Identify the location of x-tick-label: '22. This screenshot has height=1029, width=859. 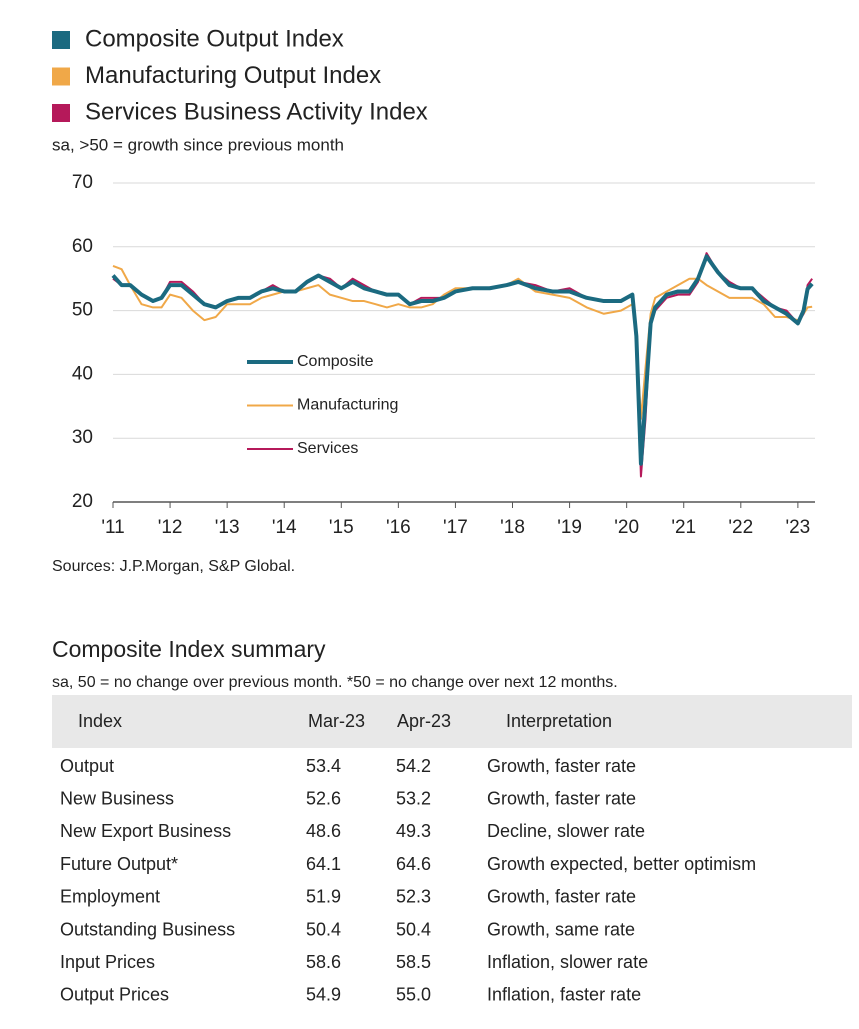
(740, 527).